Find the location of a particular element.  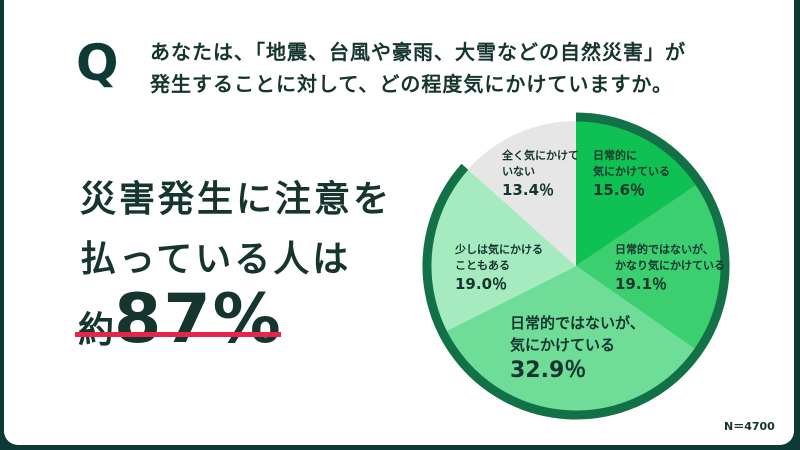

slice-value: 19.1％ is located at coordinates (641, 284).